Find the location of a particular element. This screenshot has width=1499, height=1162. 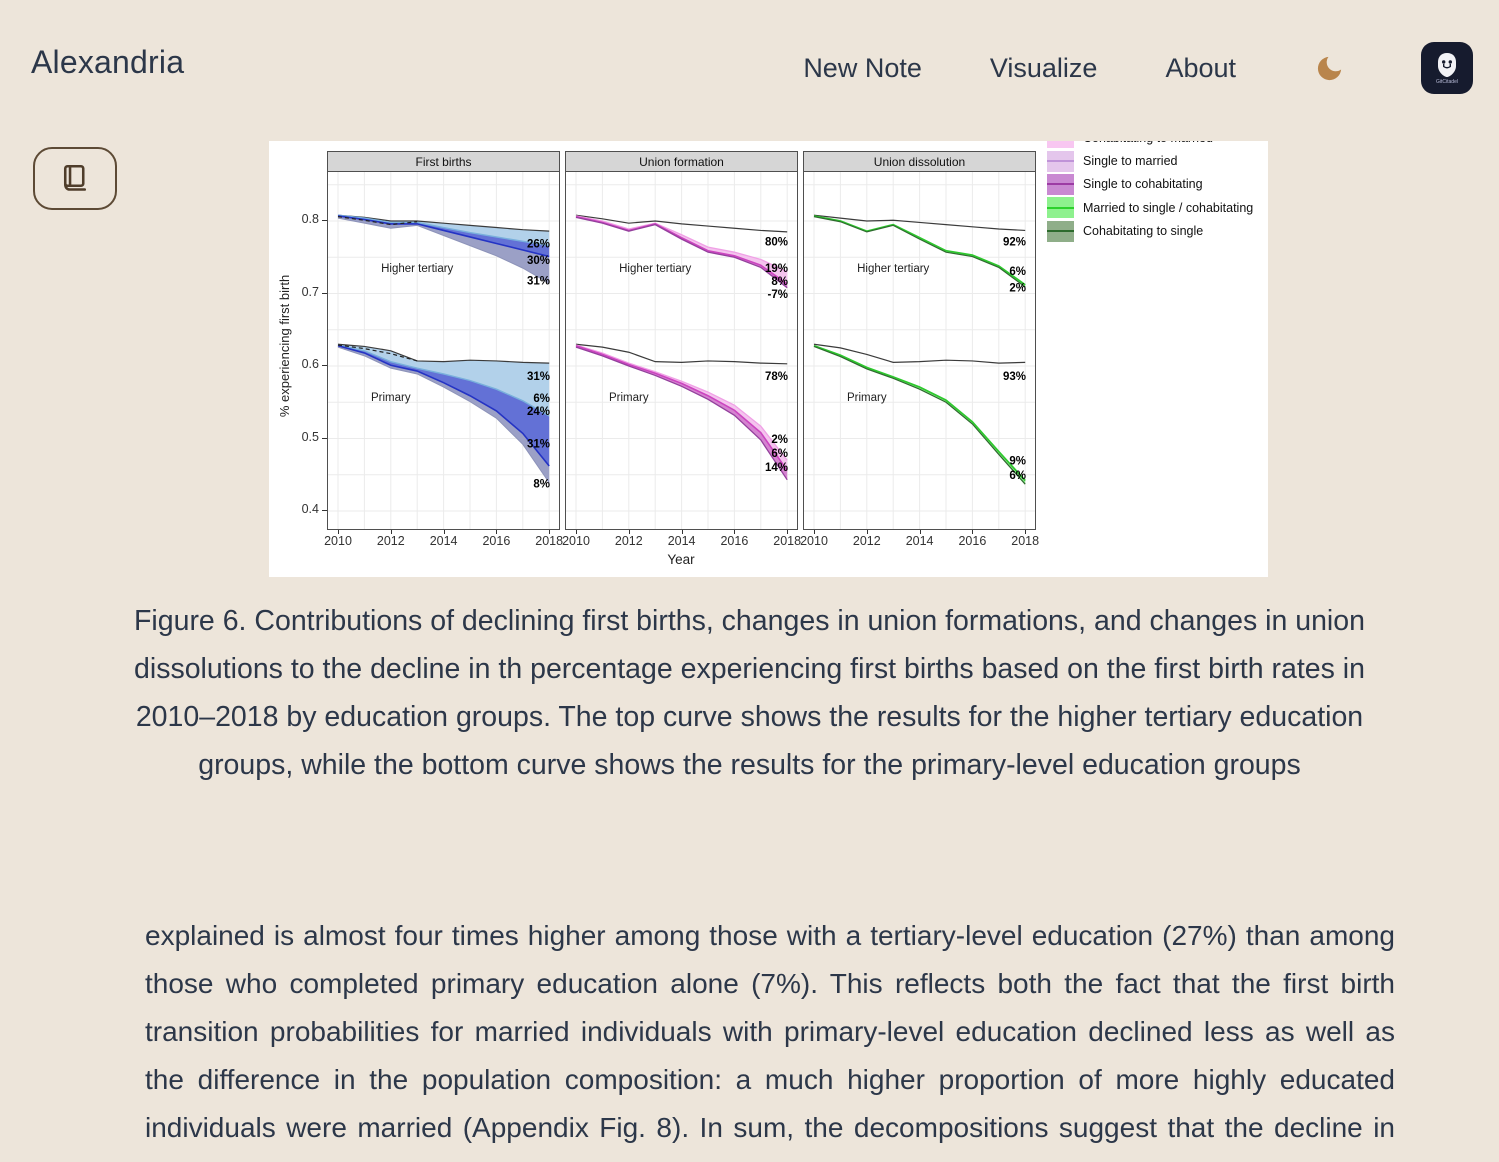

book-icon is located at coordinates (75, 179).